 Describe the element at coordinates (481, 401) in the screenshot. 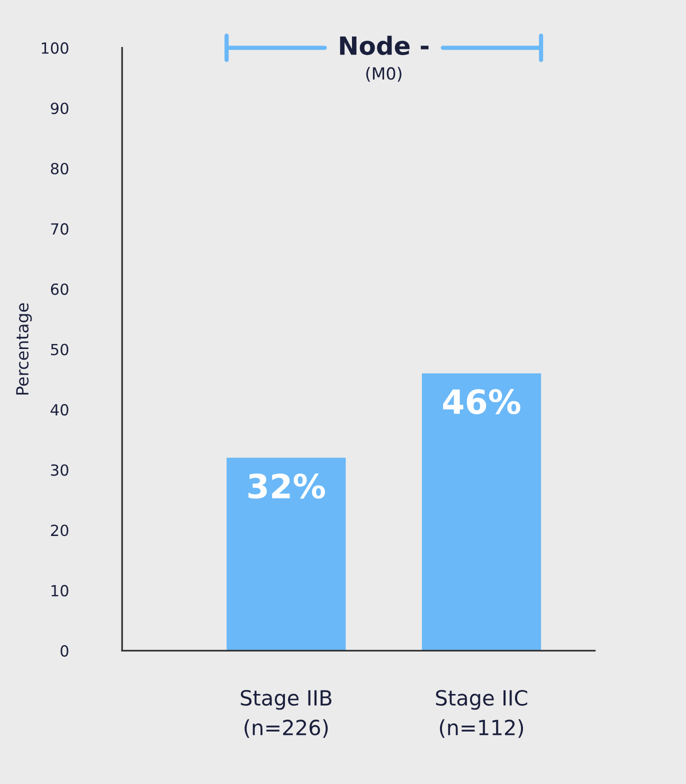

I see `data-label: 46%` at that location.